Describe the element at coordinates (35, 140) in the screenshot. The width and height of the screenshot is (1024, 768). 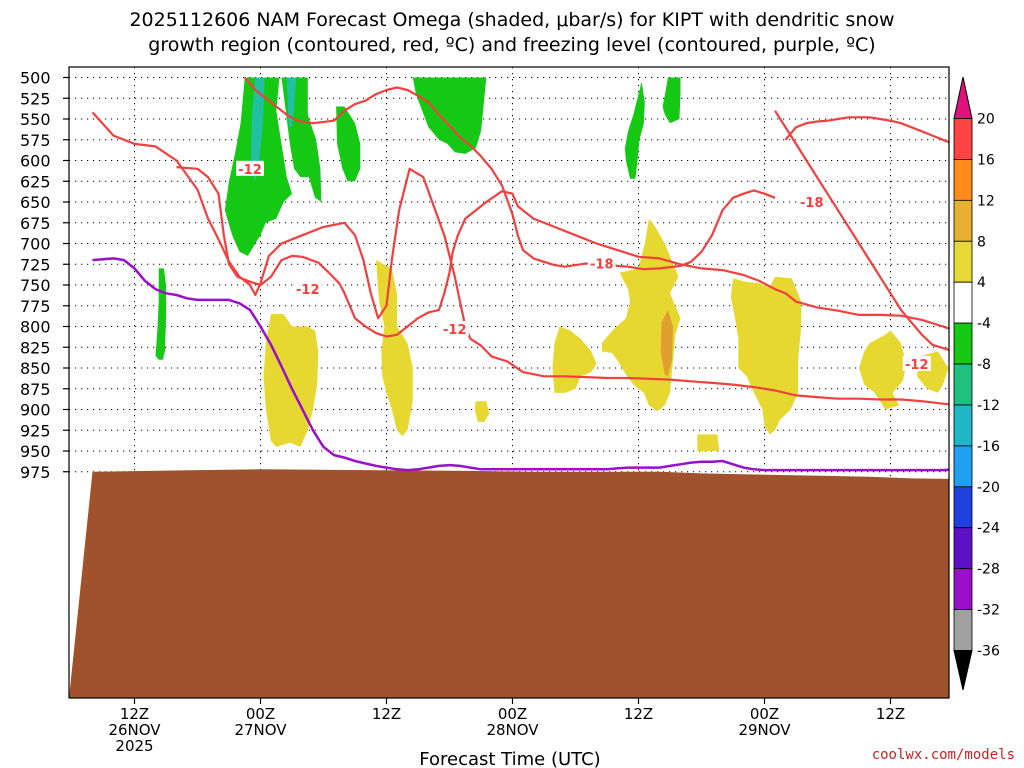
I see `y-tick-label: 575` at that location.